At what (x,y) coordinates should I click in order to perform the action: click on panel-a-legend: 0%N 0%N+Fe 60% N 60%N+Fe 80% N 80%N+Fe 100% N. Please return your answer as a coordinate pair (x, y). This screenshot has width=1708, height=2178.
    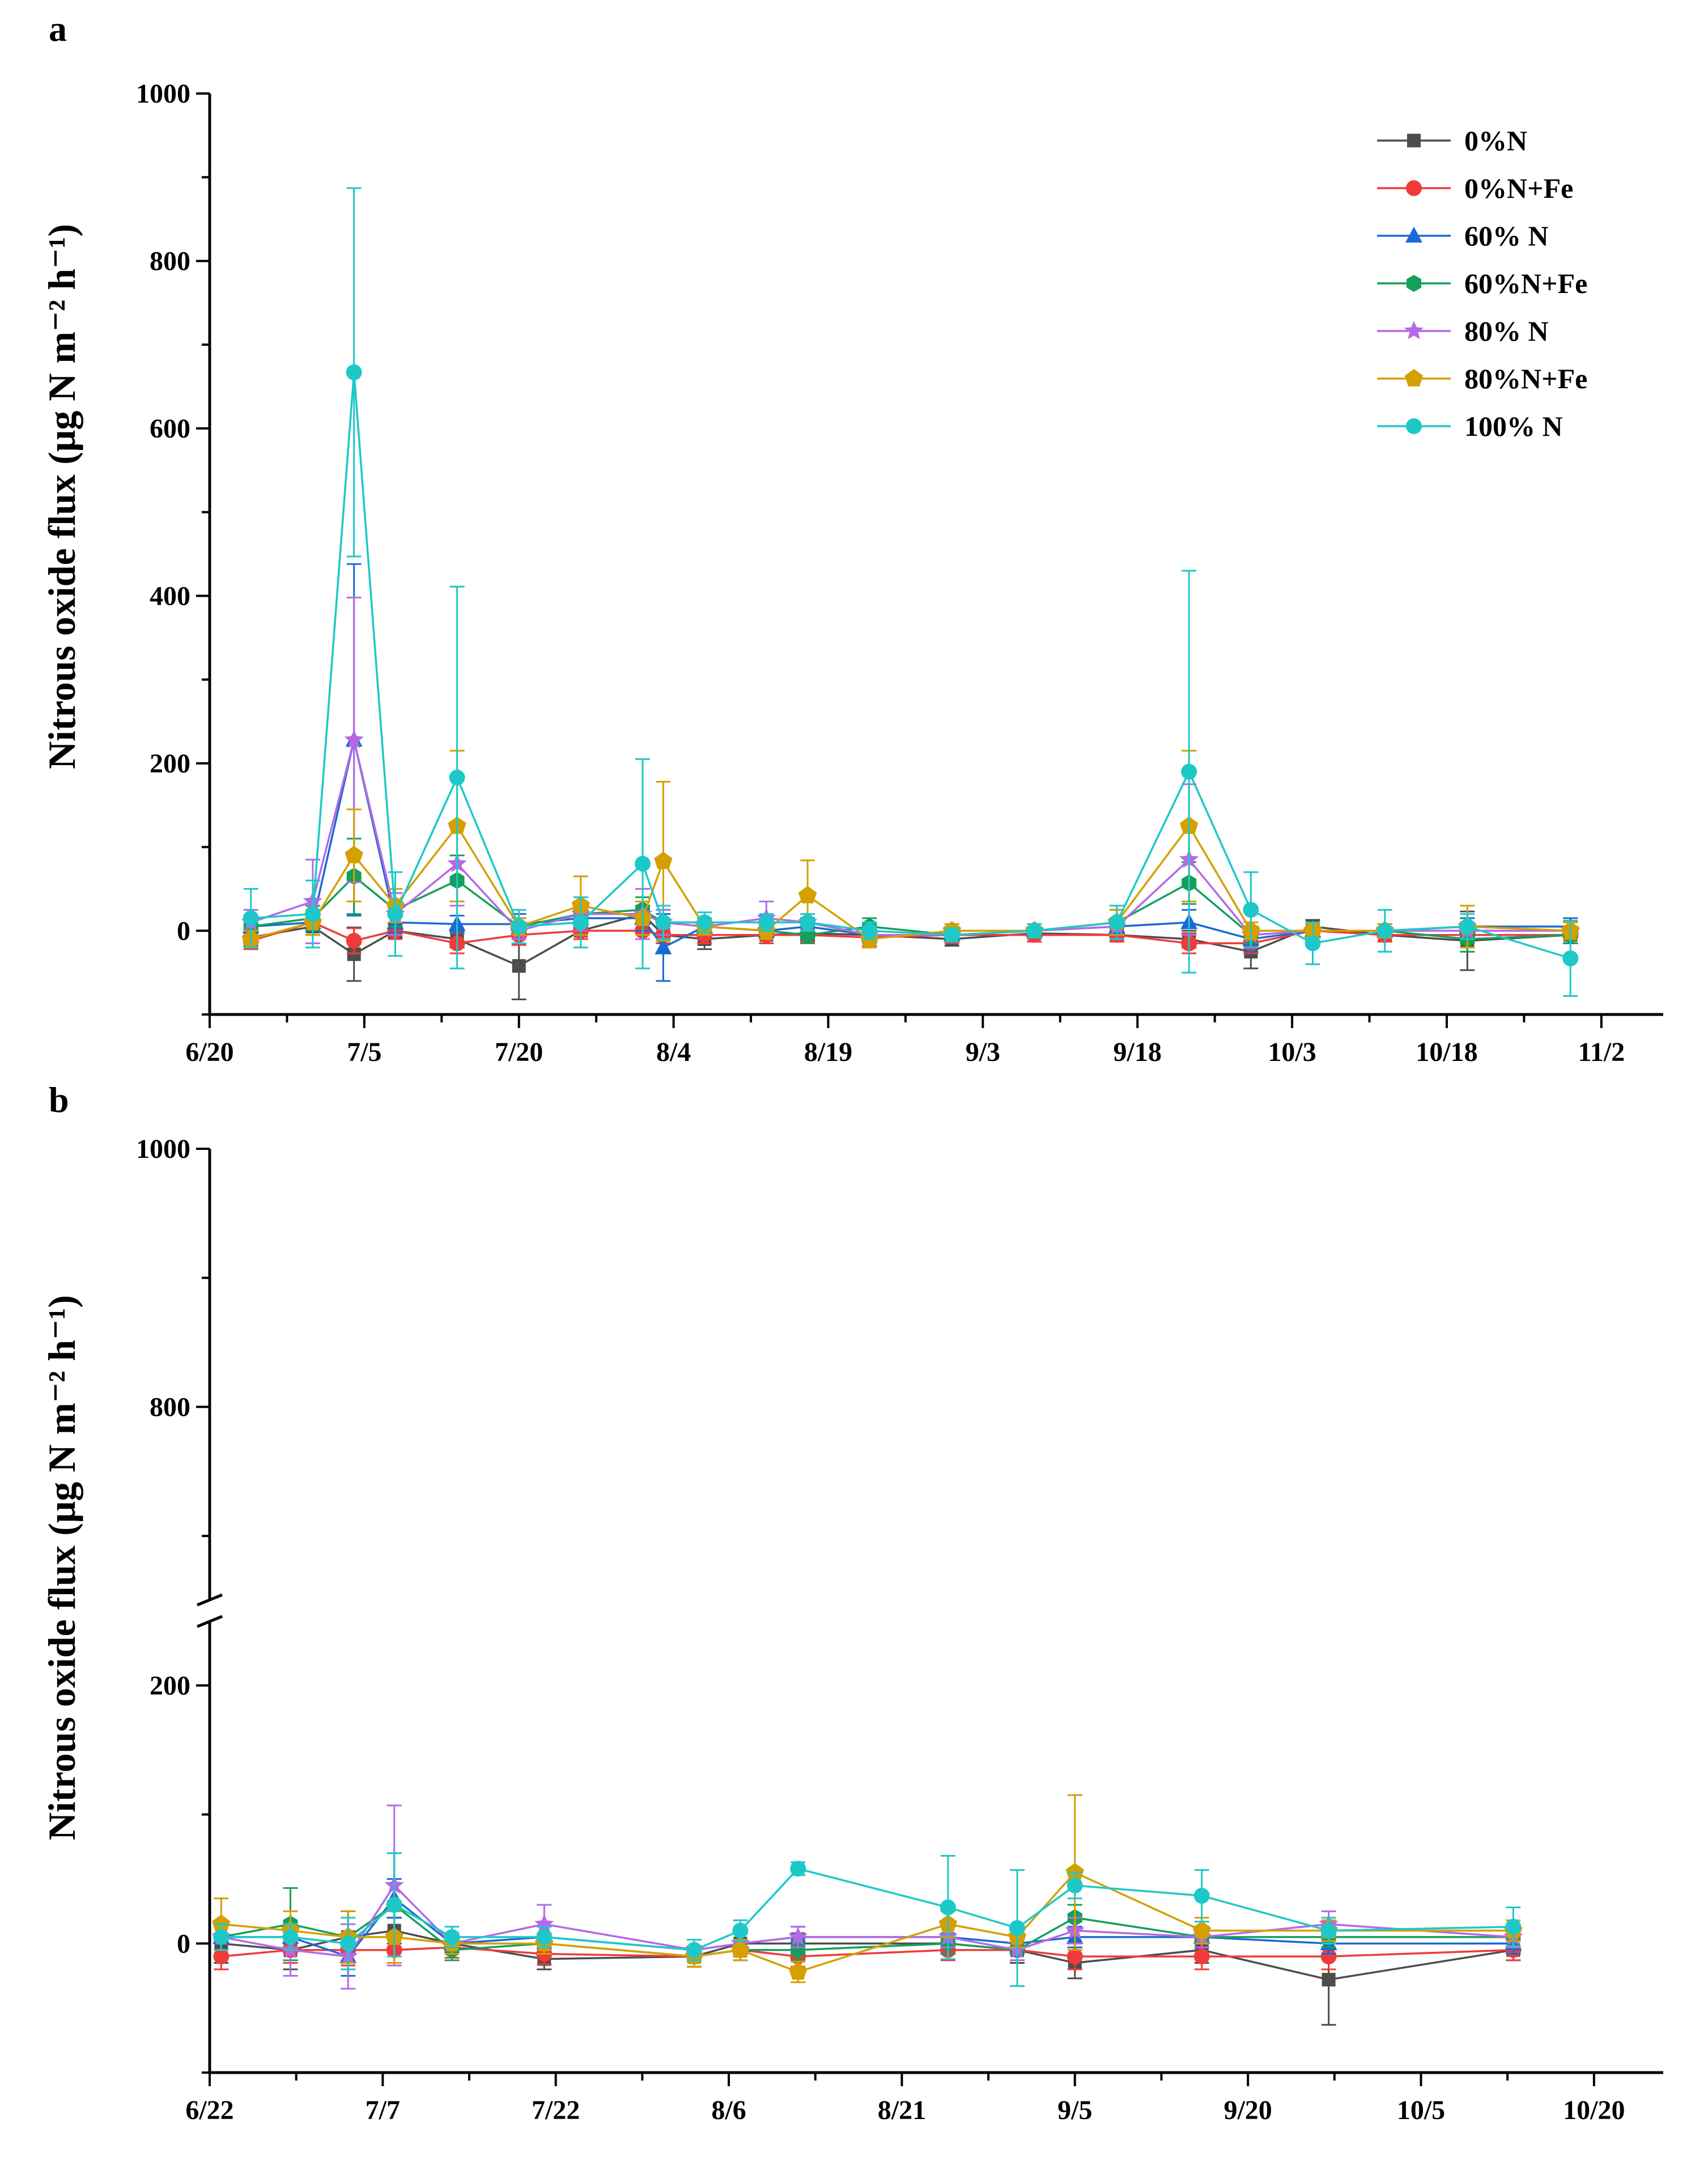
    Looking at the image, I should click on (1482, 283).